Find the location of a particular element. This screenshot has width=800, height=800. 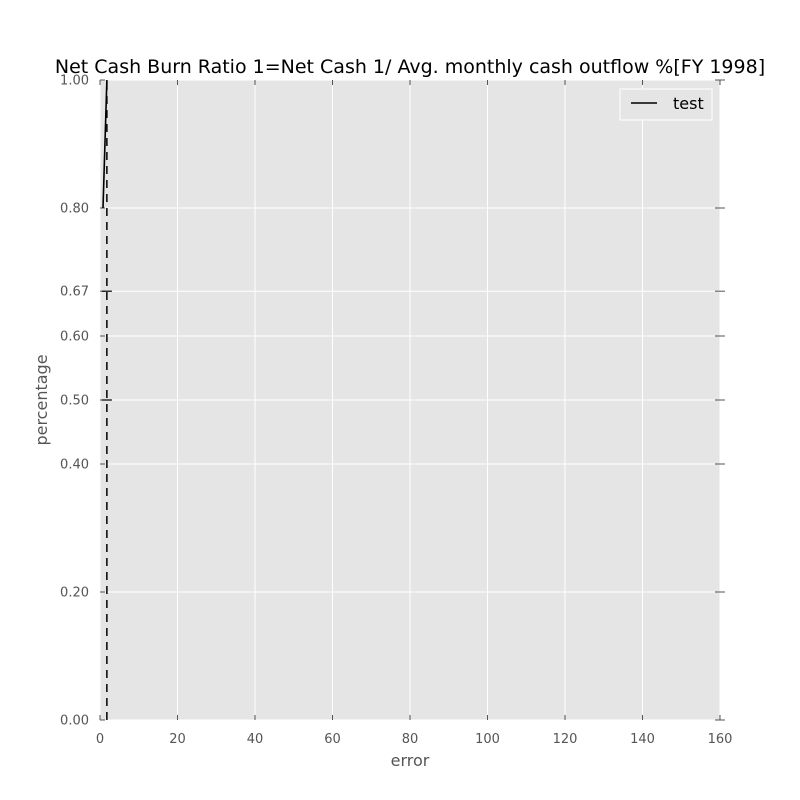

y-tick-label: 1.00 is located at coordinates (74, 81).